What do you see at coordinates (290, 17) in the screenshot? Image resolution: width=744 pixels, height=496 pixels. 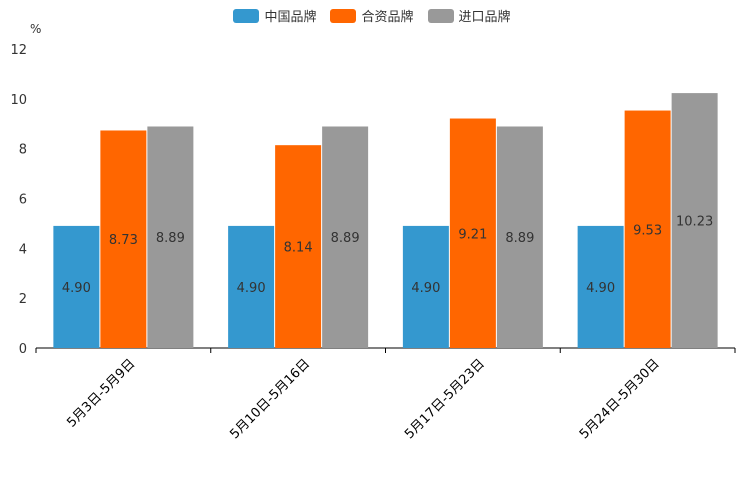 I see `legend-label: 中国品牌` at bounding box center [290, 17].